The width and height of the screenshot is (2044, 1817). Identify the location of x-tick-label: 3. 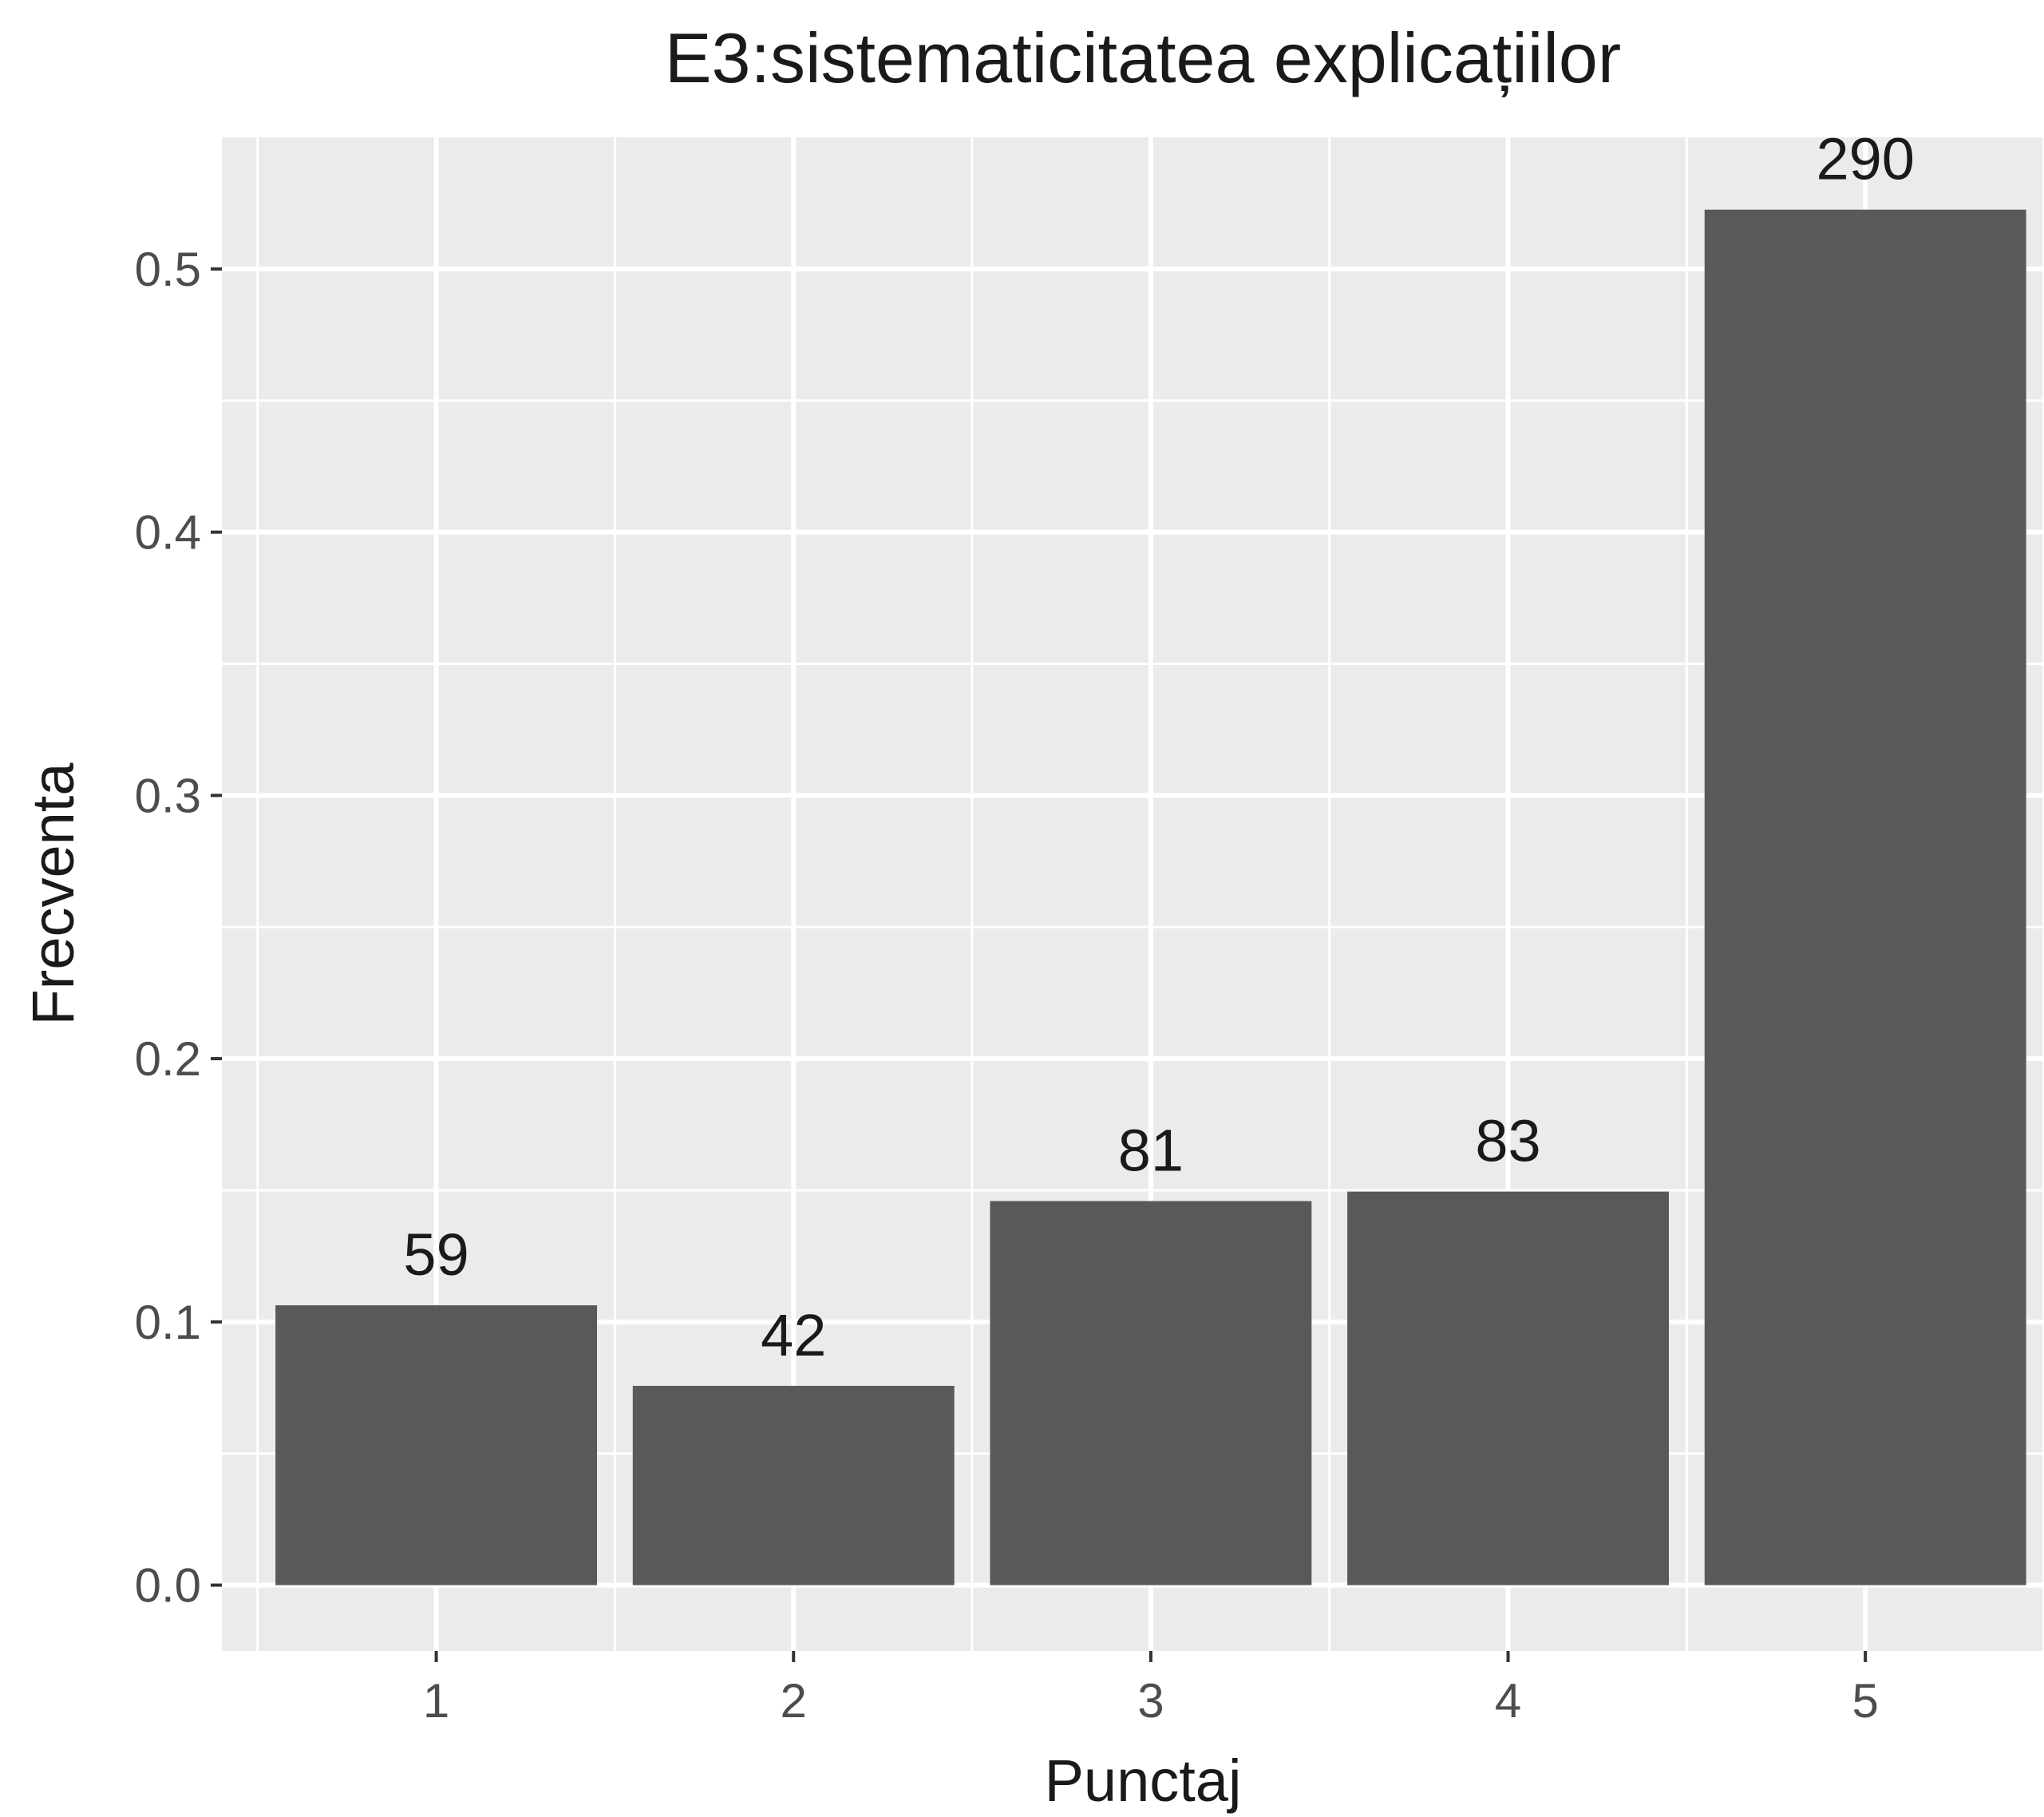
(1150, 1701).